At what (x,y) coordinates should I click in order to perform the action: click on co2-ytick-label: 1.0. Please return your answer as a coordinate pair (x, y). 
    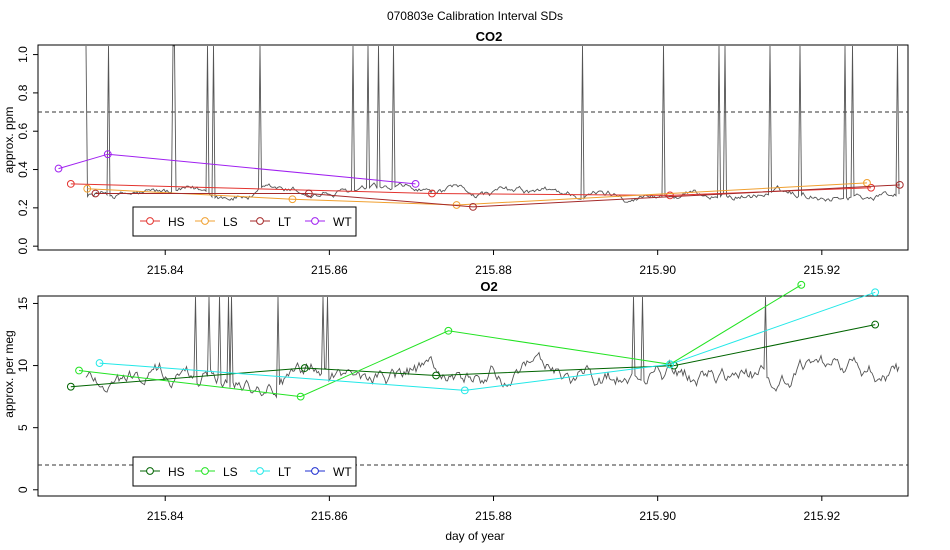
    Looking at the image, I should click on (23, 54).